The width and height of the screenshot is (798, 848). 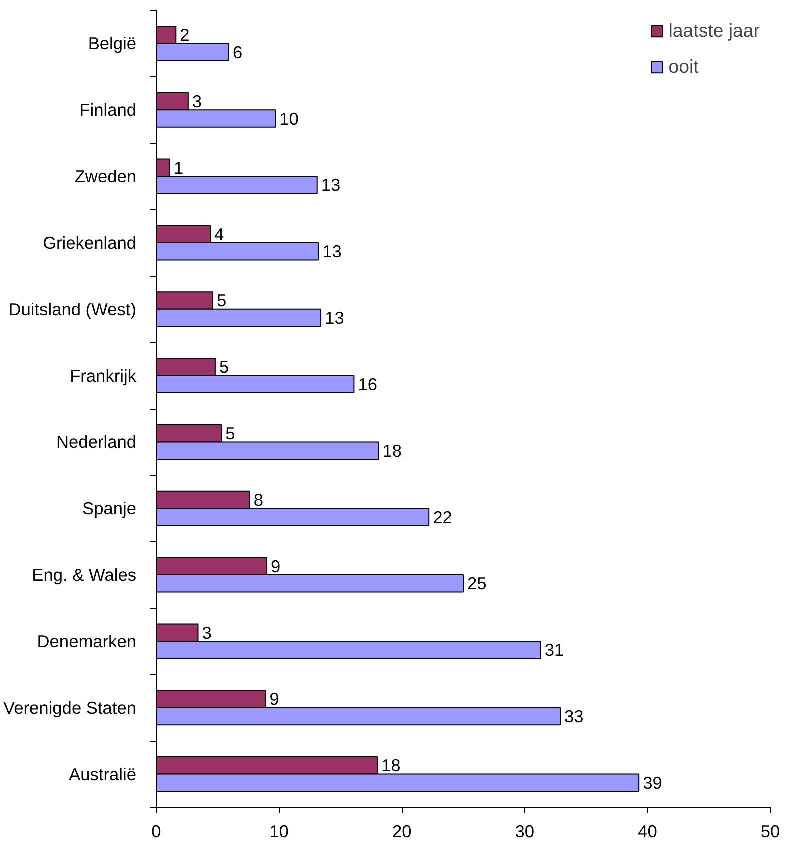 I want to click on y-tick-label: België, so click(x=112, y=44).